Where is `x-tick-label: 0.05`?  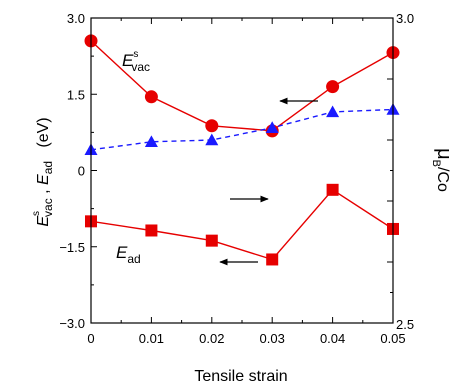
x-tick-label: 0.05 is located at coordinates (392, 338).